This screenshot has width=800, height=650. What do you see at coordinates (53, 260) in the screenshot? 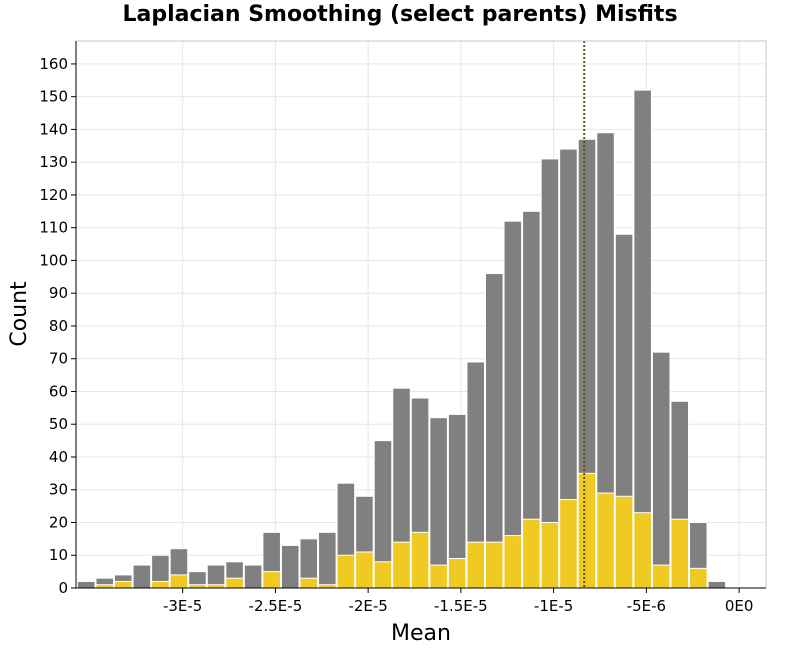
I see `y-tick-label: 100` at bounding box center [53, 260].